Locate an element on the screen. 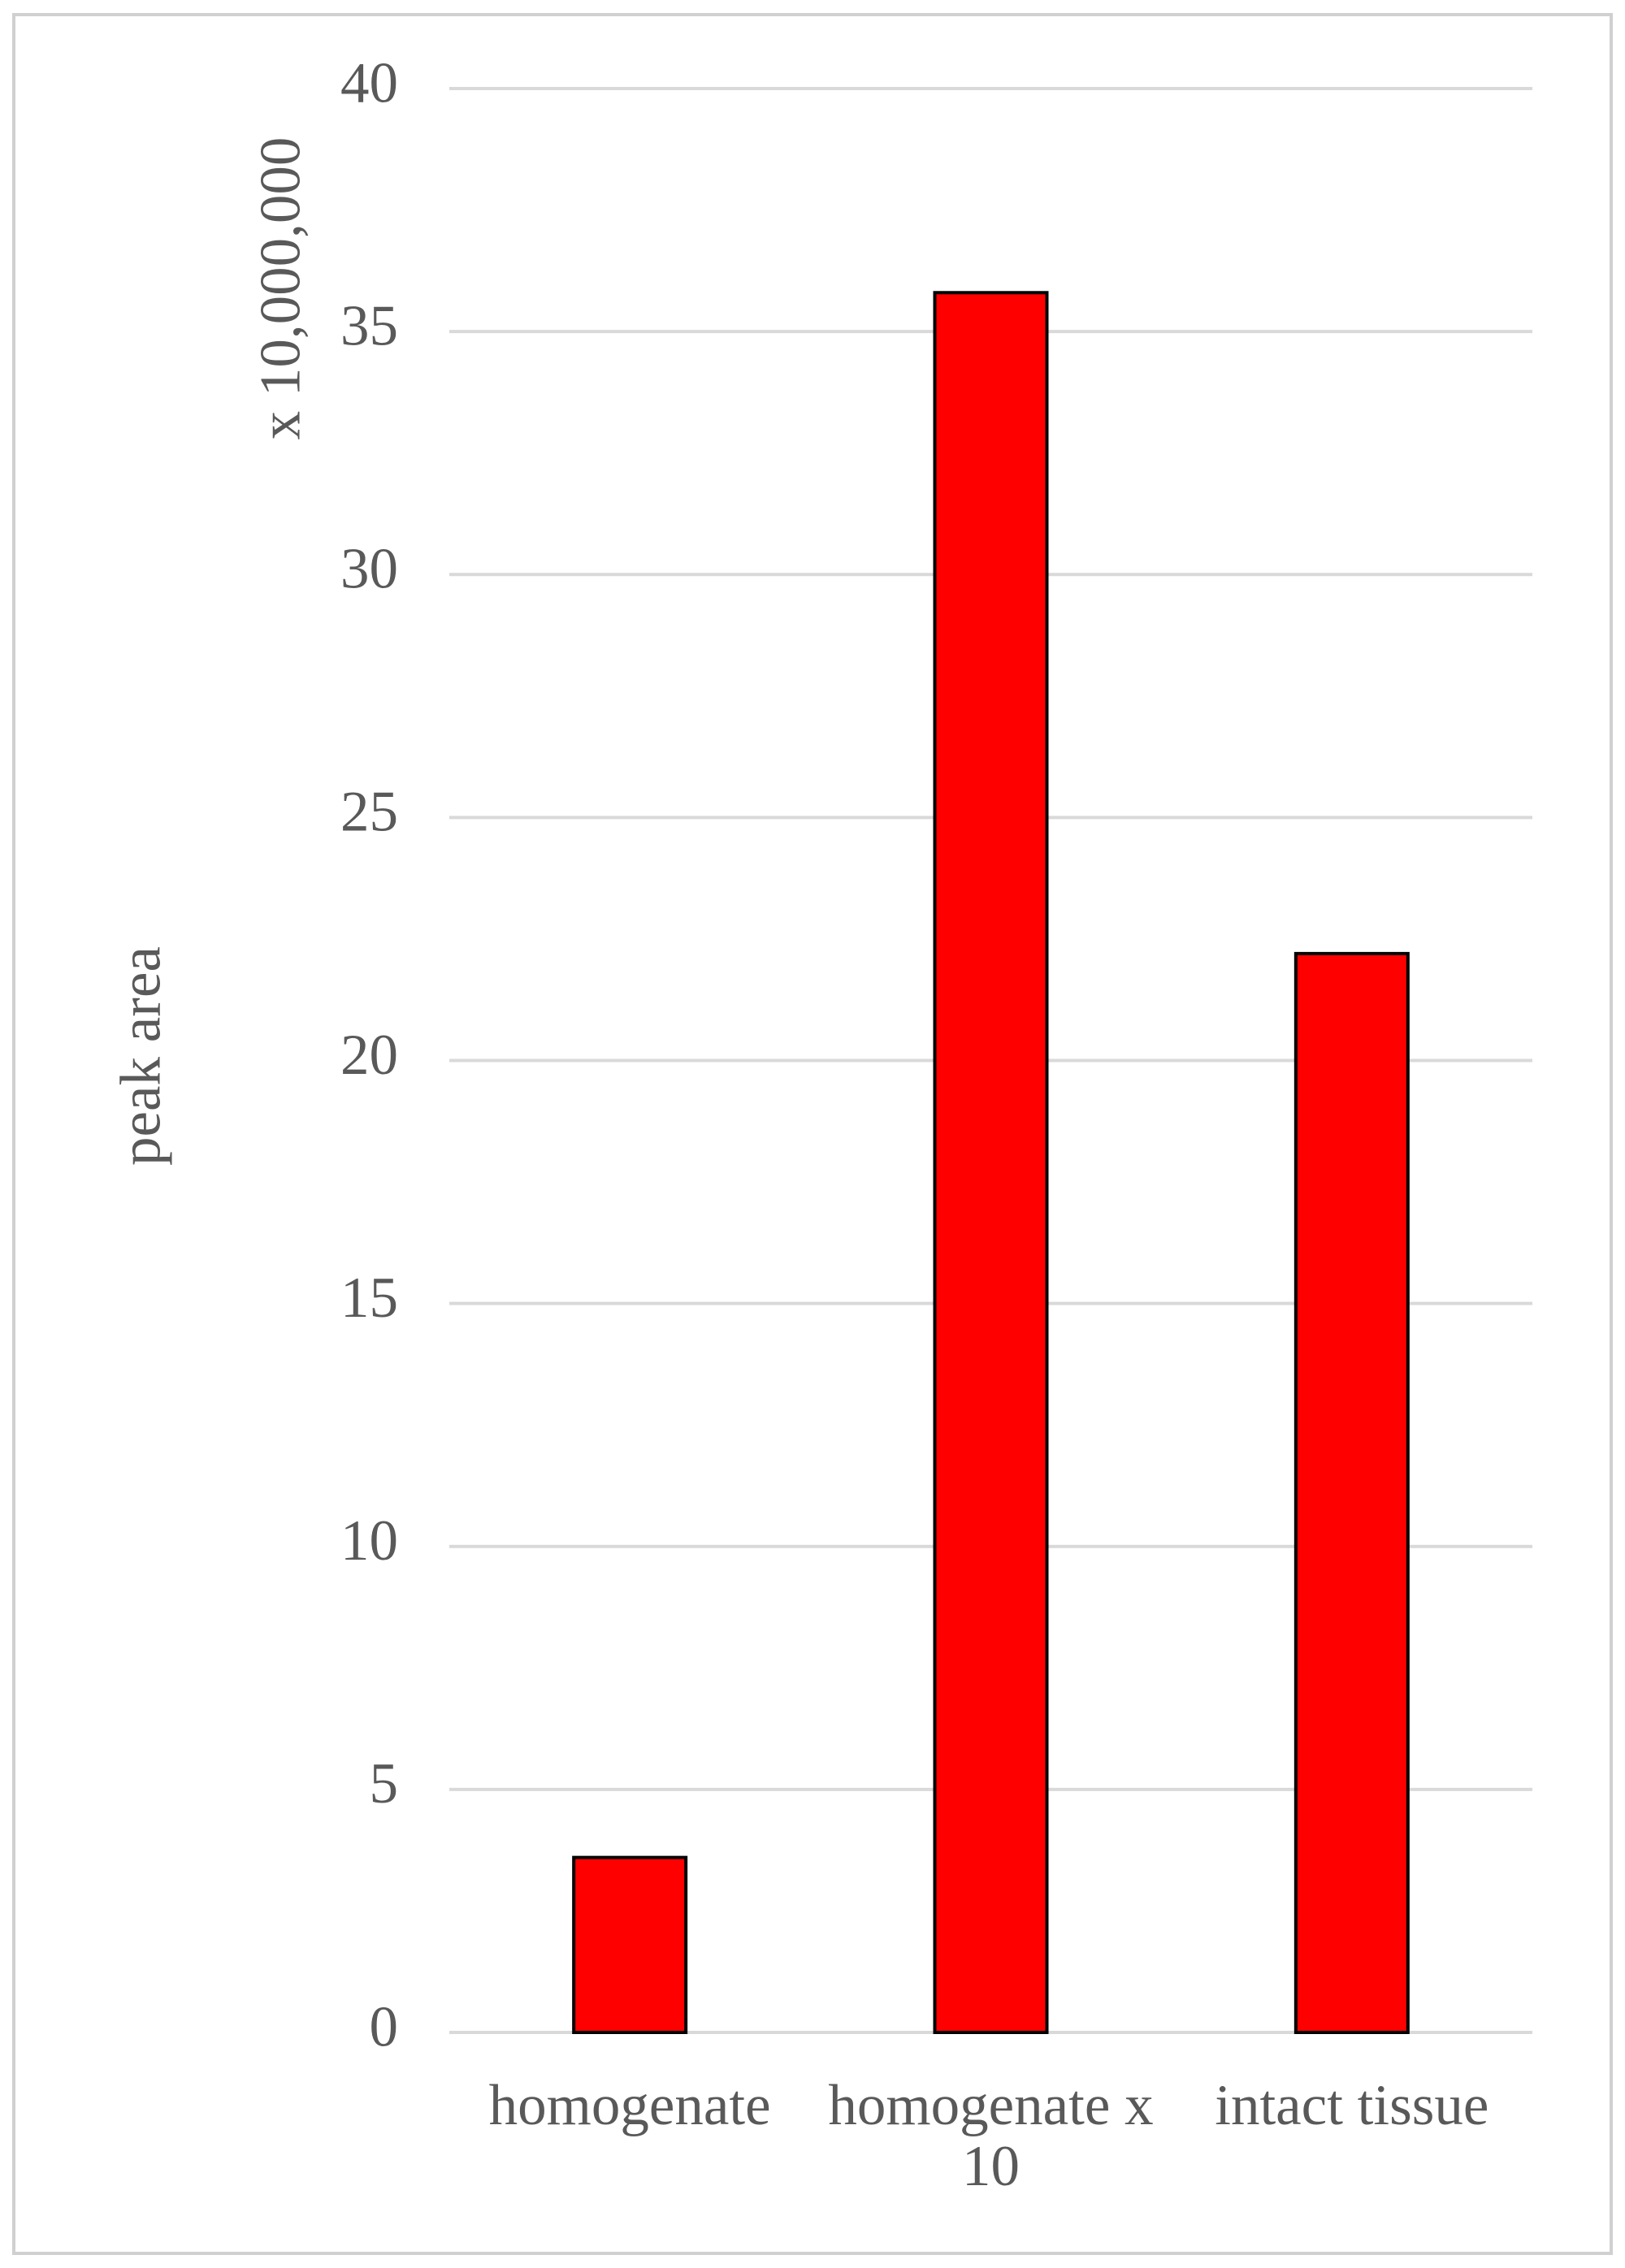 The width and height of the screenshot is (1625, 2268). y-unit-label: x 10,000,000 is located at coordinates (280, 289).